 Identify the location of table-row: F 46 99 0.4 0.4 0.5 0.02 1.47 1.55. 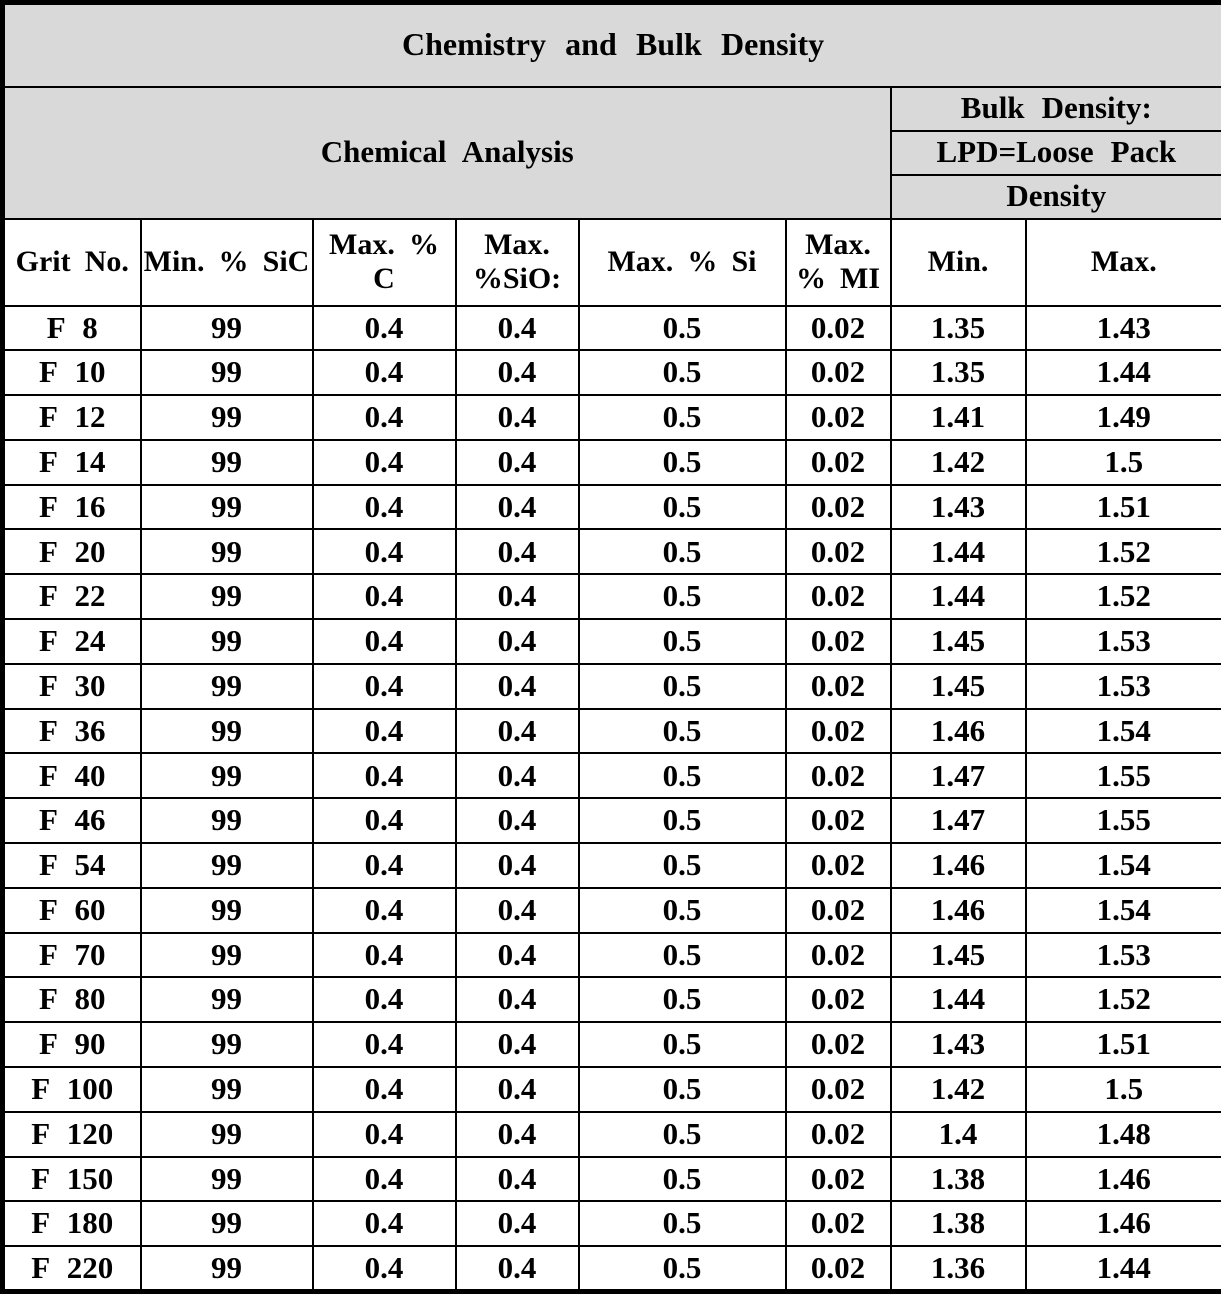
(611, 821).